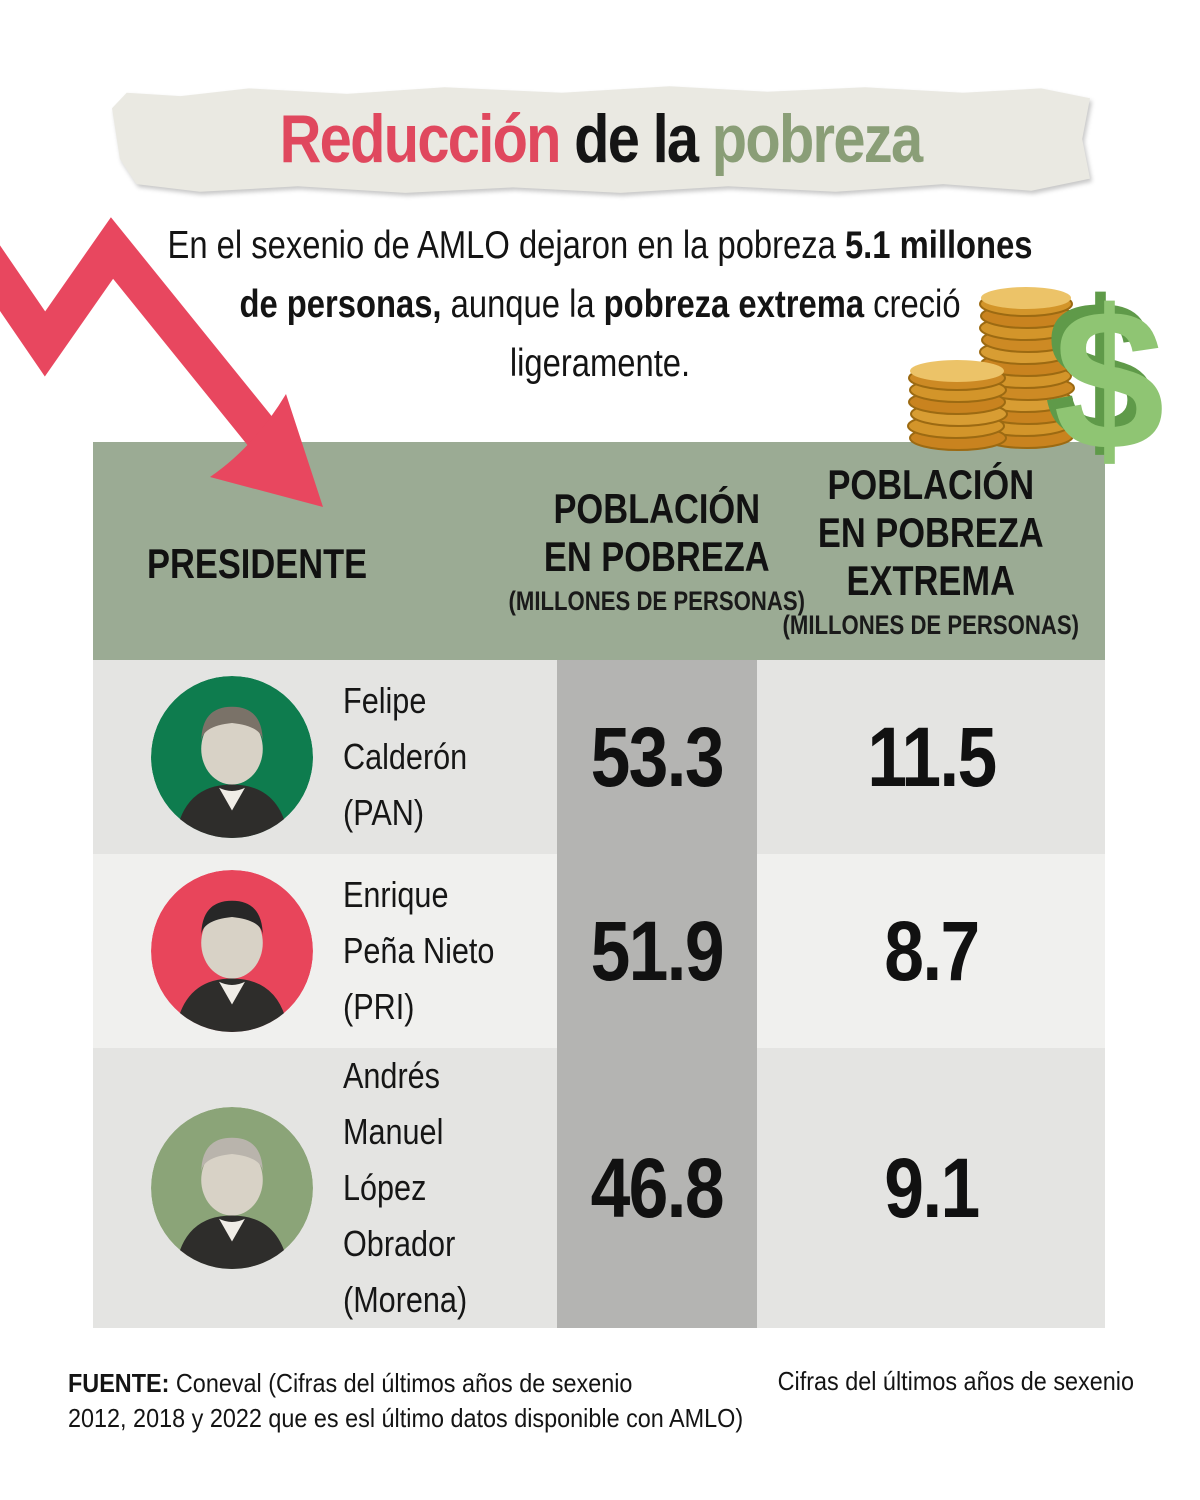 Image resolution: width=1200 pixels, height=1500 pixels. I want to click on pobreza-value: 53.3, so click(657, 756).